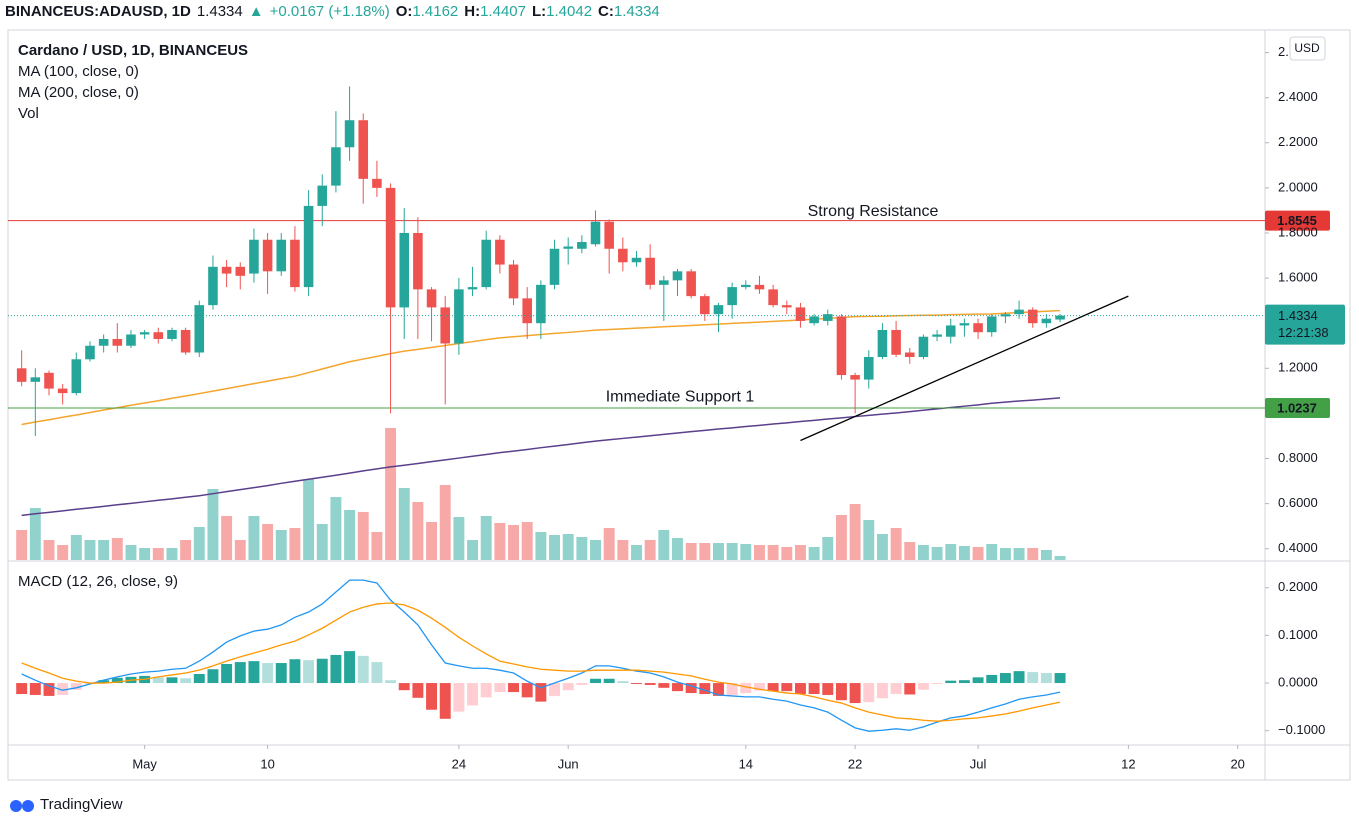 This screenshot has width=1359, height=828. I want to click on ohlc-label: O:, so click(404, 11).